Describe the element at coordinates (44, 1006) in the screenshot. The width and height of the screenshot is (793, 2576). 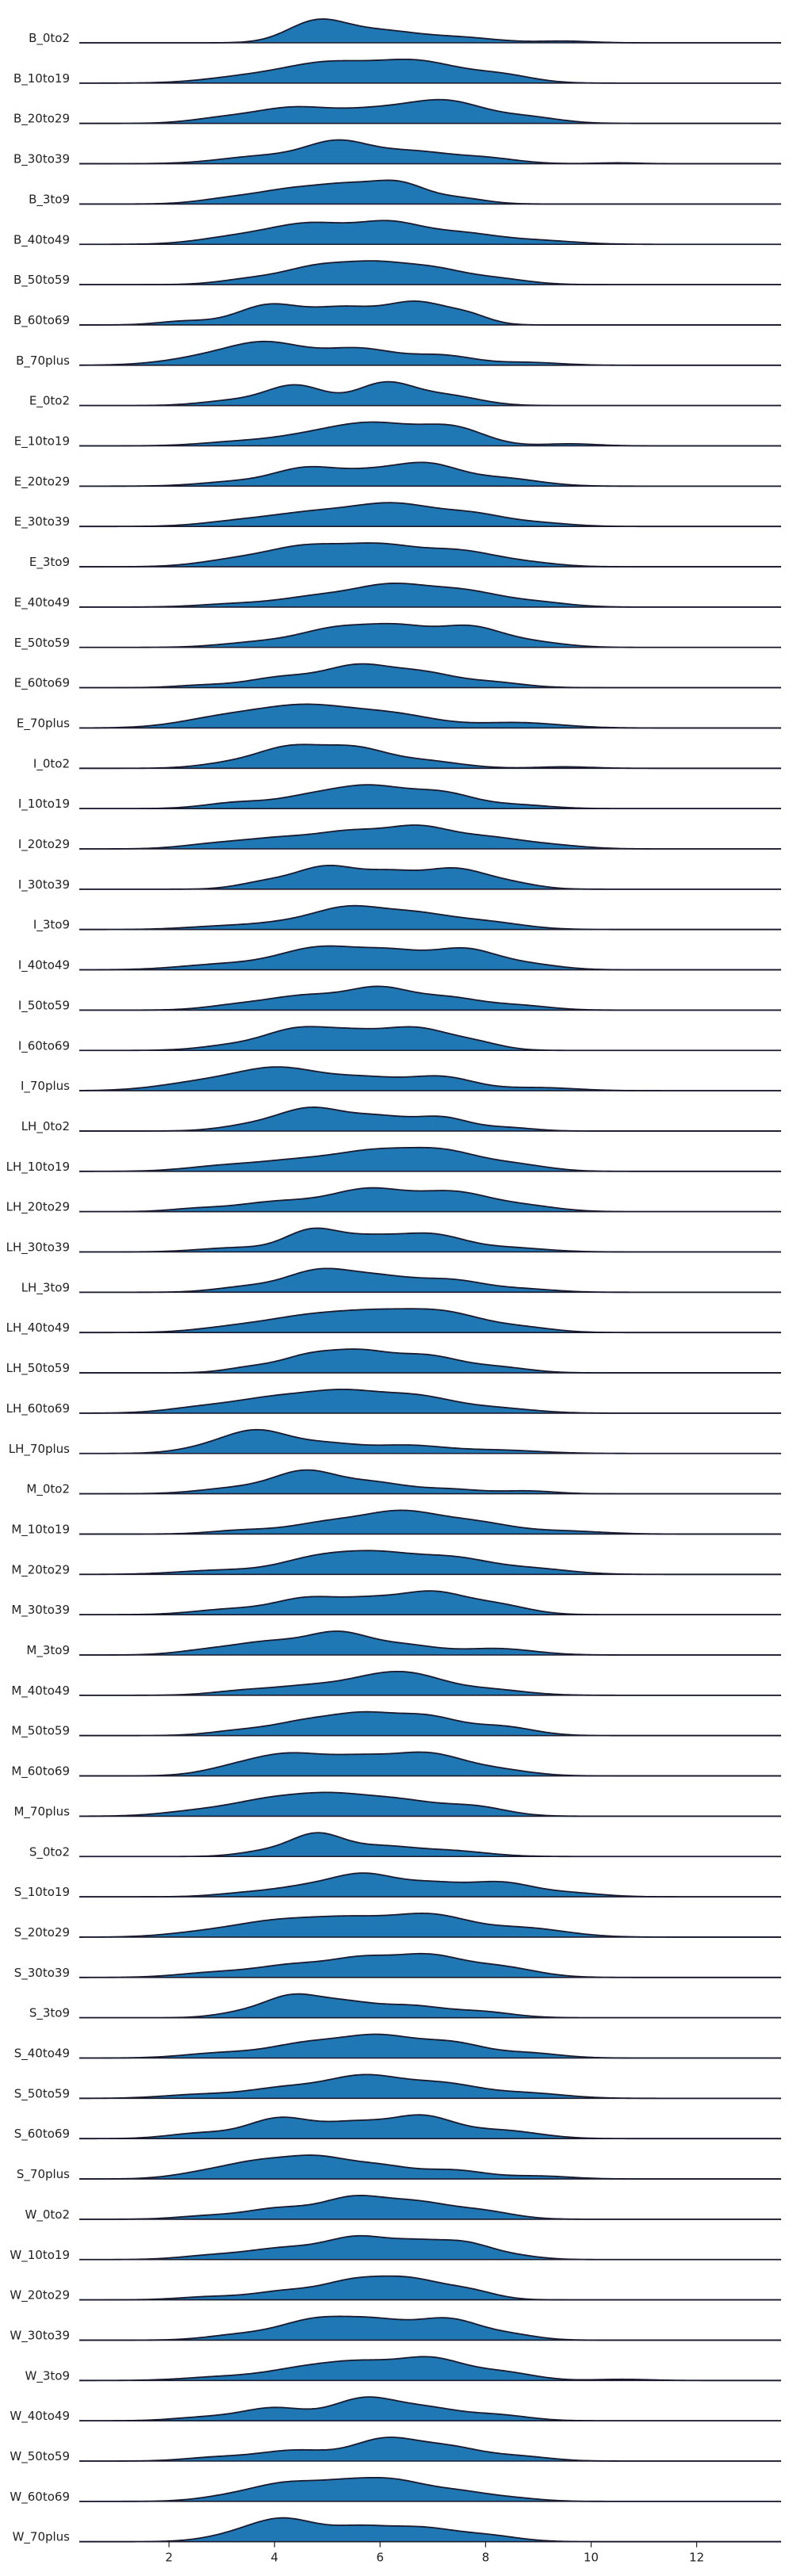
I see `row-label-I_50to59: I_50to59` at that location.